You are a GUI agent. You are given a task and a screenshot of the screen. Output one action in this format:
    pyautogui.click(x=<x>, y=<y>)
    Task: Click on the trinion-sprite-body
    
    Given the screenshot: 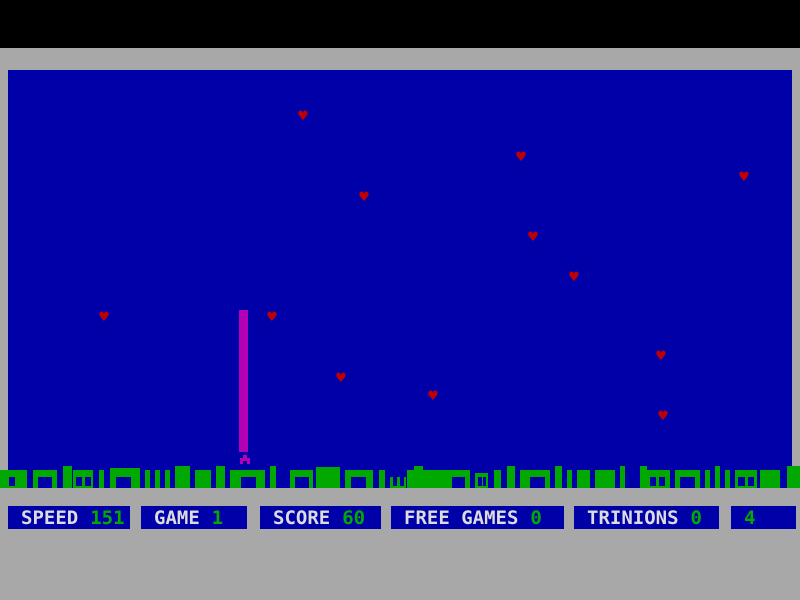 What is the action you would take?
    pyautogui.click(x=245, y=461)
    